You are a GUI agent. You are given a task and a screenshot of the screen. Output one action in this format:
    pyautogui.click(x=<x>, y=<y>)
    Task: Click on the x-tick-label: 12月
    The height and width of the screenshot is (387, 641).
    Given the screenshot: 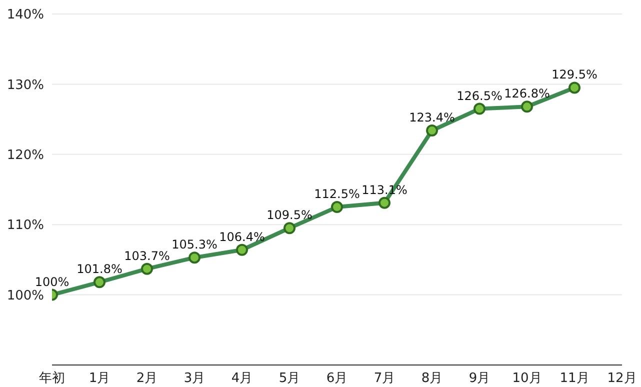 What is the action you would take?
    pyautogui.click(x=622, y=378)
    